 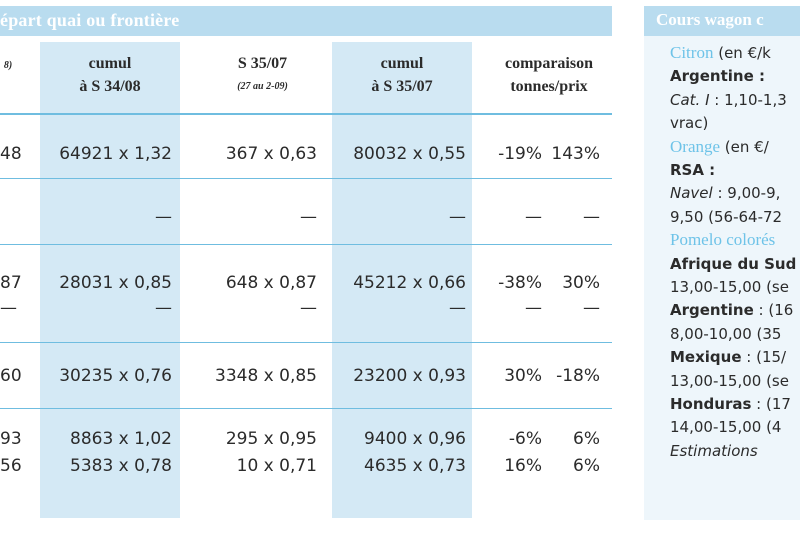 What do you see at coordinates (695, 146) in the screenshot?
I see `price-line-text: Orange` at bounding box center [695, 146].